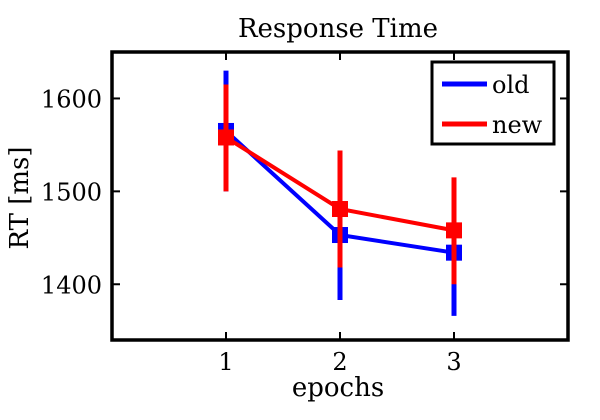 This screenshot has width=600, height=420. Describe the element at coordinates (339, 362) in the screenshot. I see `x-tick-label: 2` at that location.